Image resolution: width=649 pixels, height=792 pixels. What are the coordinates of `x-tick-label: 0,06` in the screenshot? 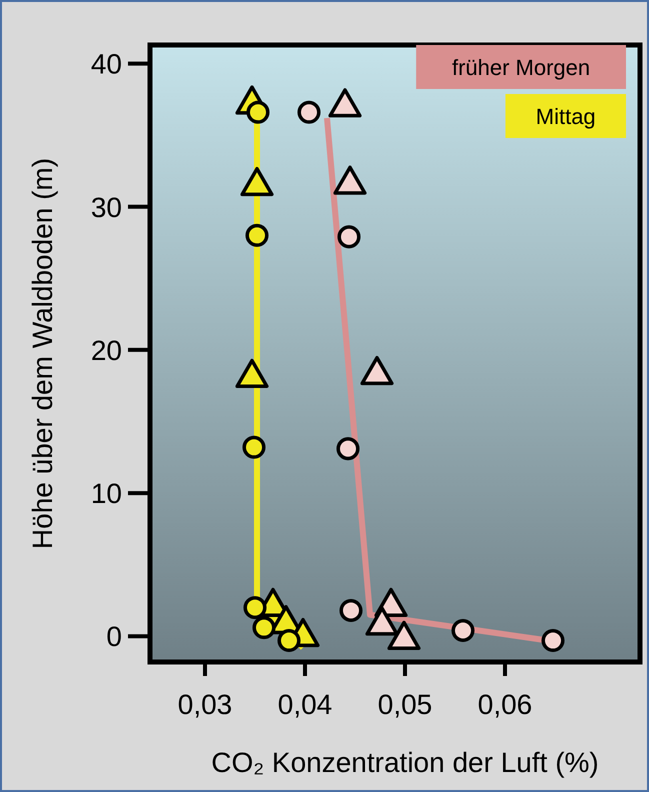 It's located at (505, 704).